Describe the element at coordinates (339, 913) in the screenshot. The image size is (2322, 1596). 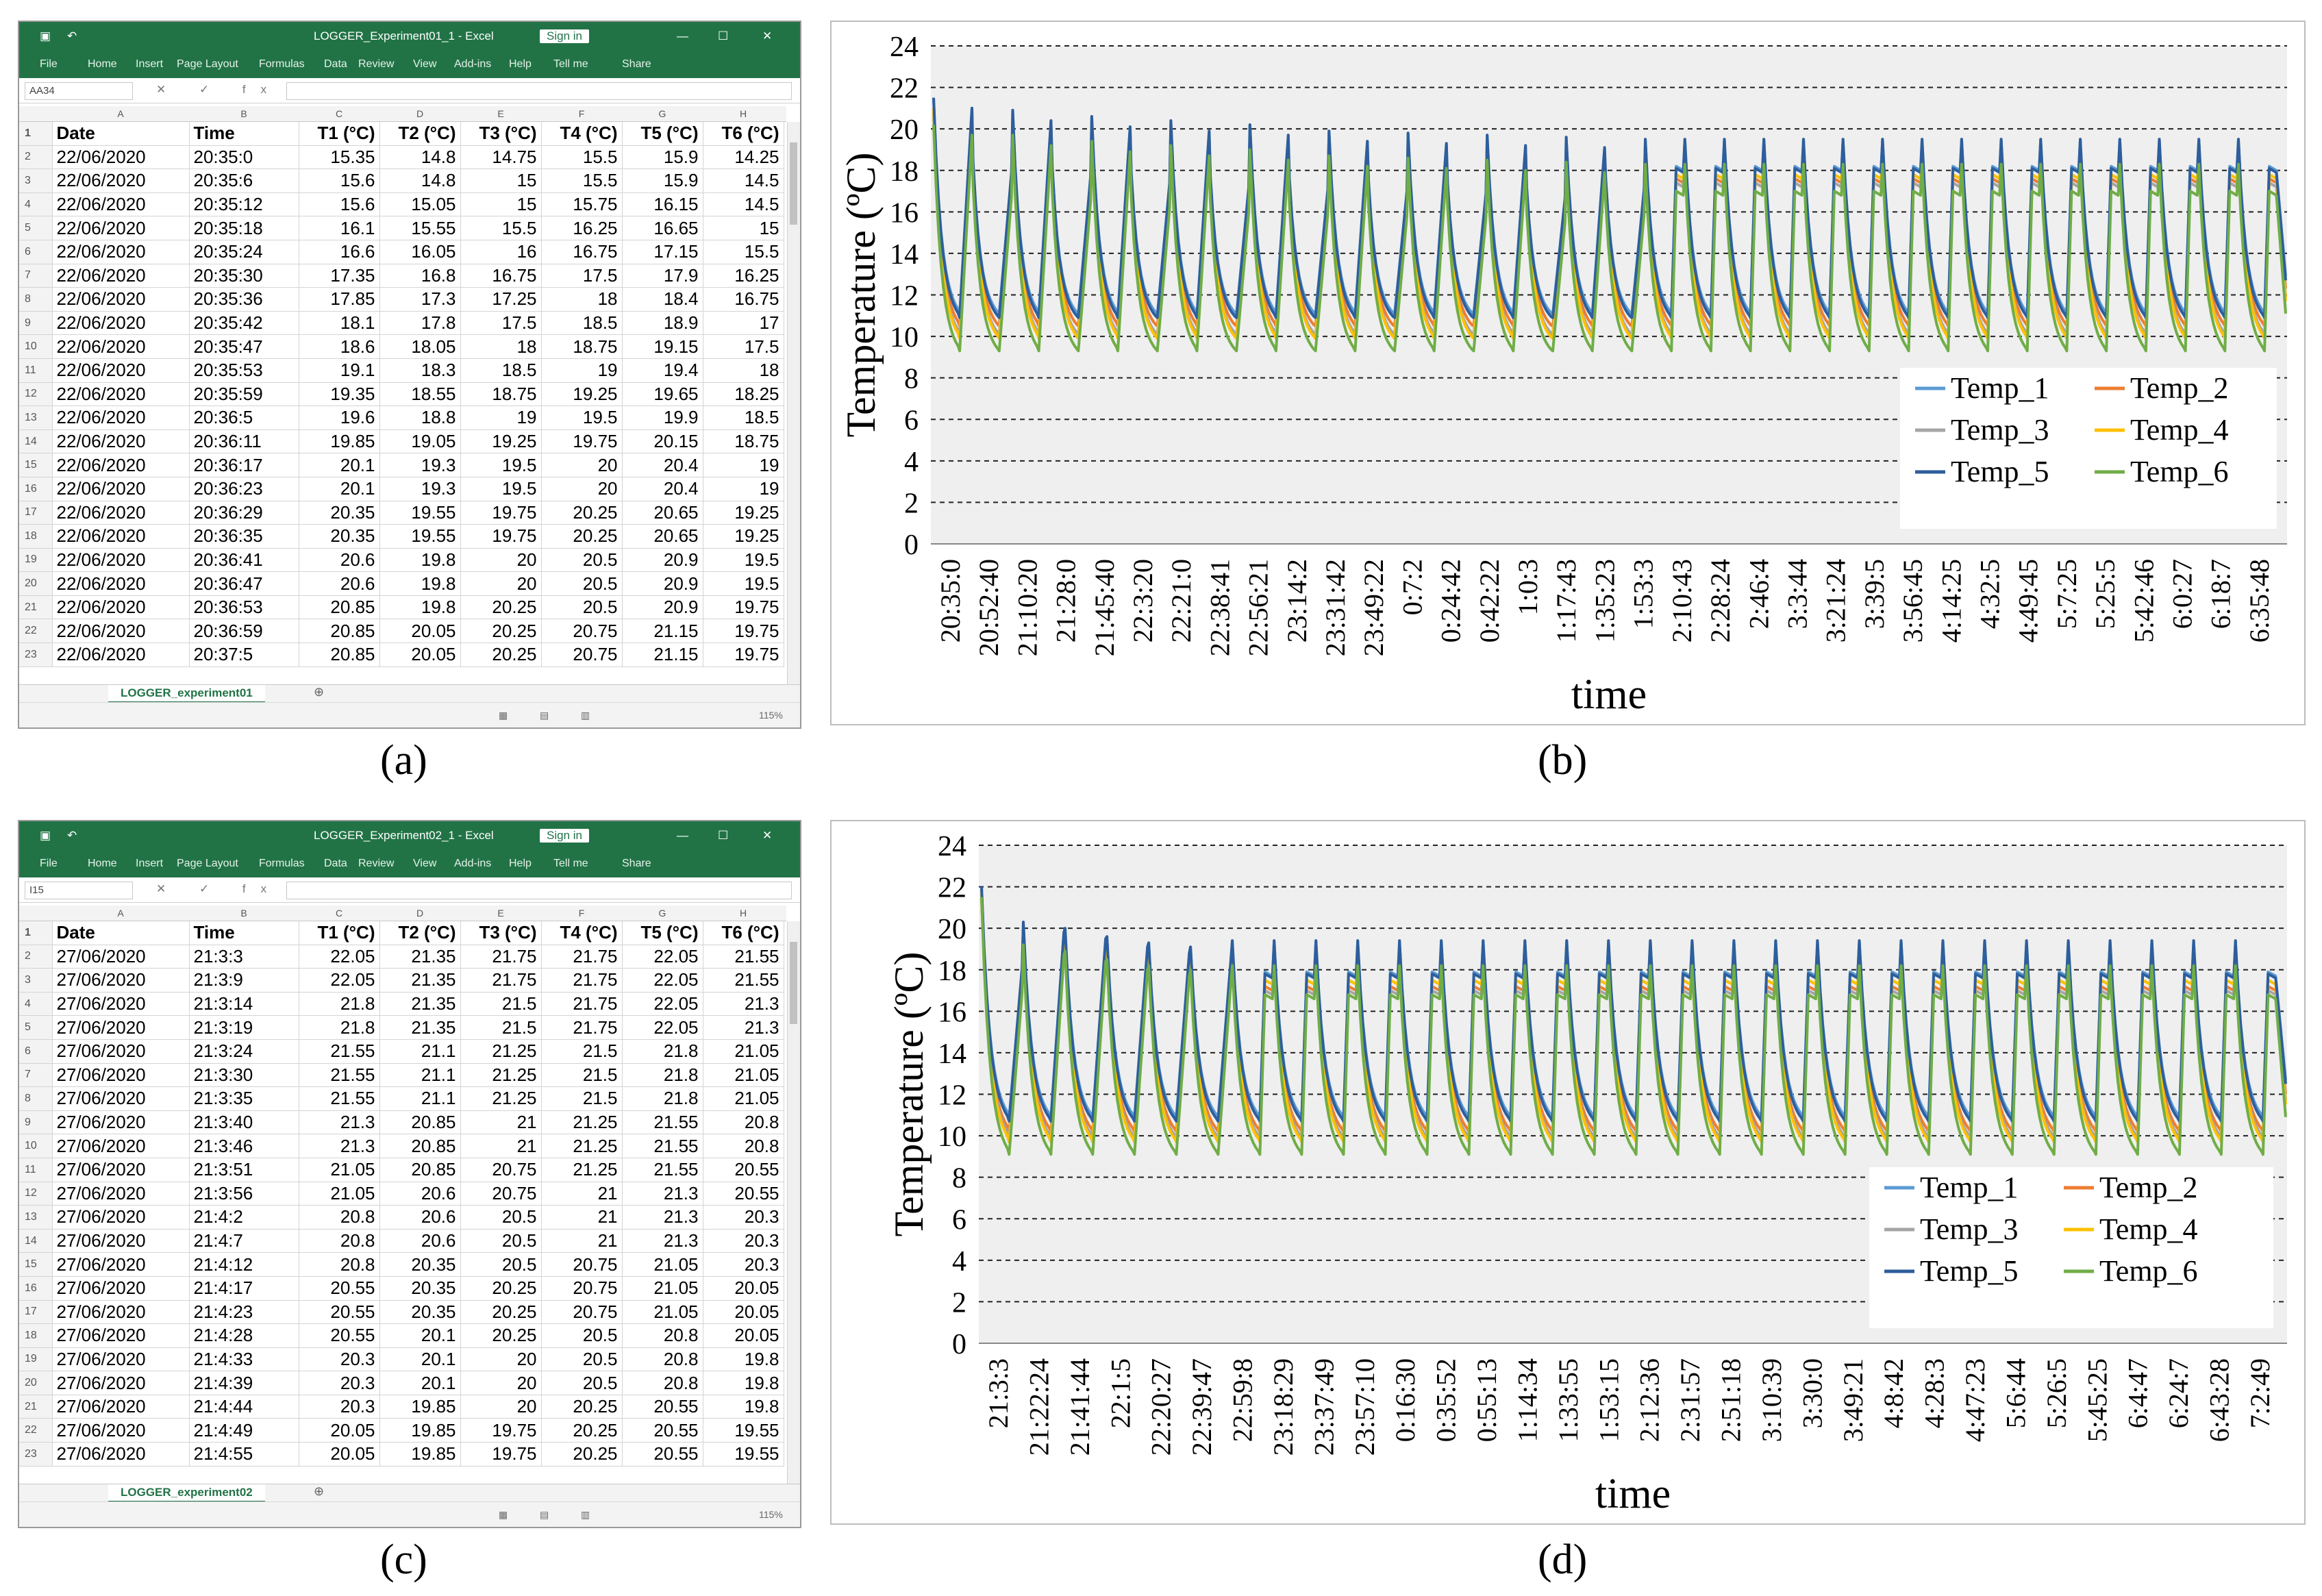
I see `column-letter: C` at that location.